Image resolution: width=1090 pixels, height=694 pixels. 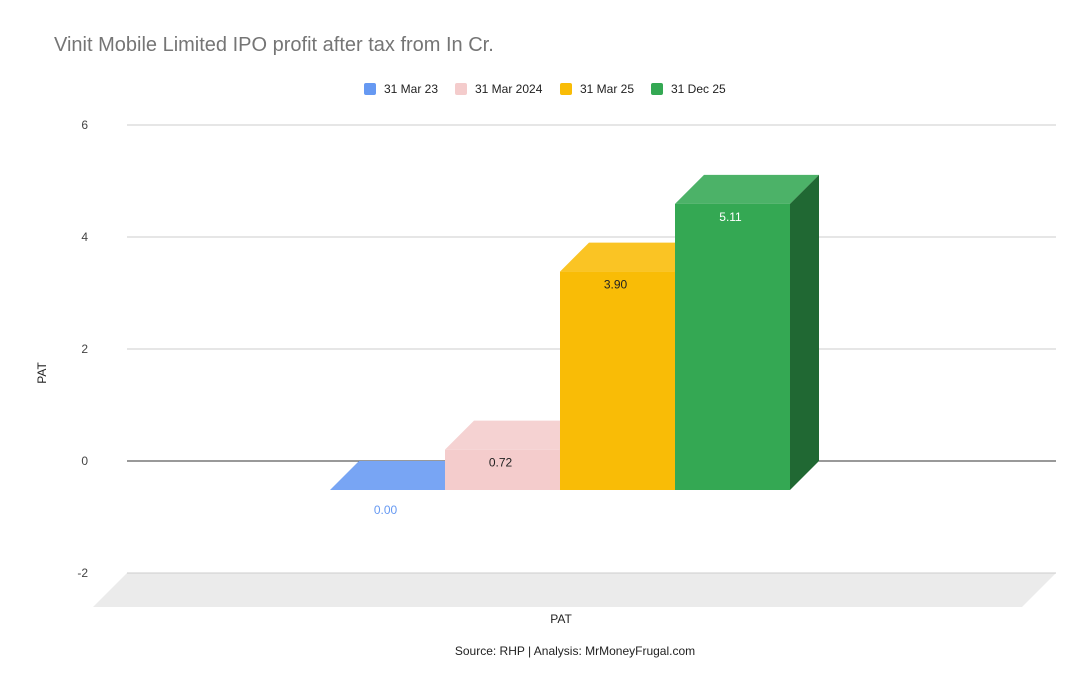 I want to click on bar-side-face, so click(x=804, y=332).